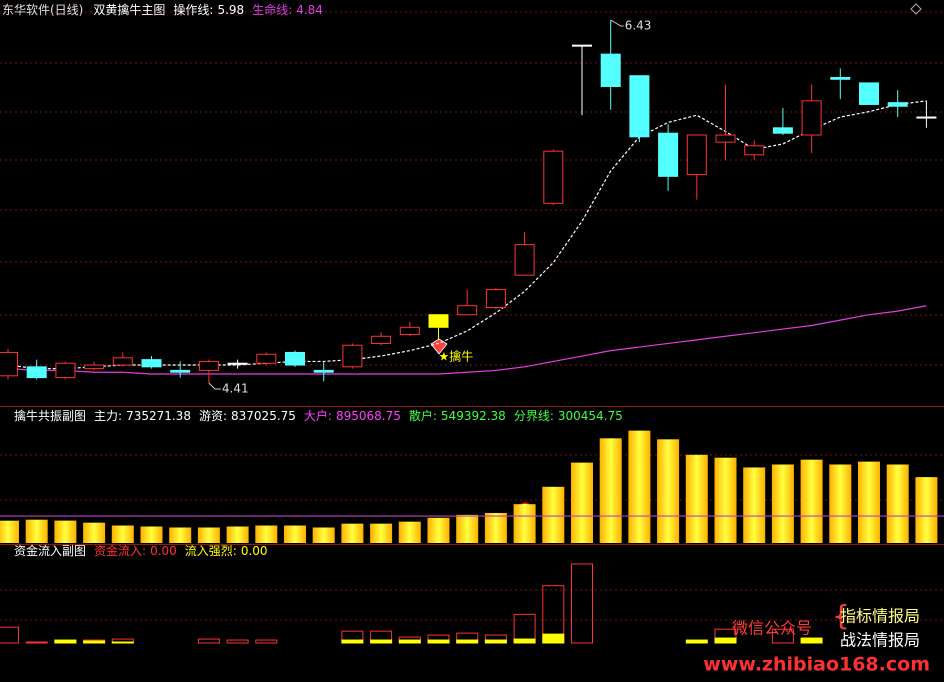  I want to click on pane-header: 东华软件(日线) 双黄擒牛主图 操作线: 5.98 生命线: 4.84, so click(162, 9).